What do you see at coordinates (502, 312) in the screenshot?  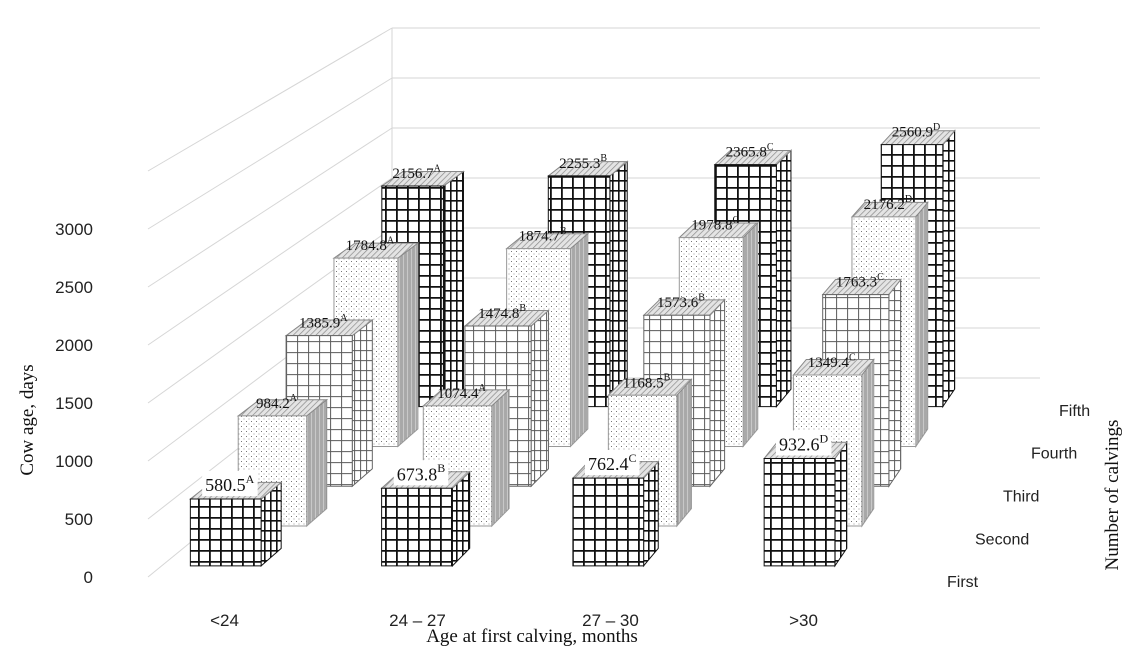 I see `data-label: 1474.8B` at bounding box center [502, 312].